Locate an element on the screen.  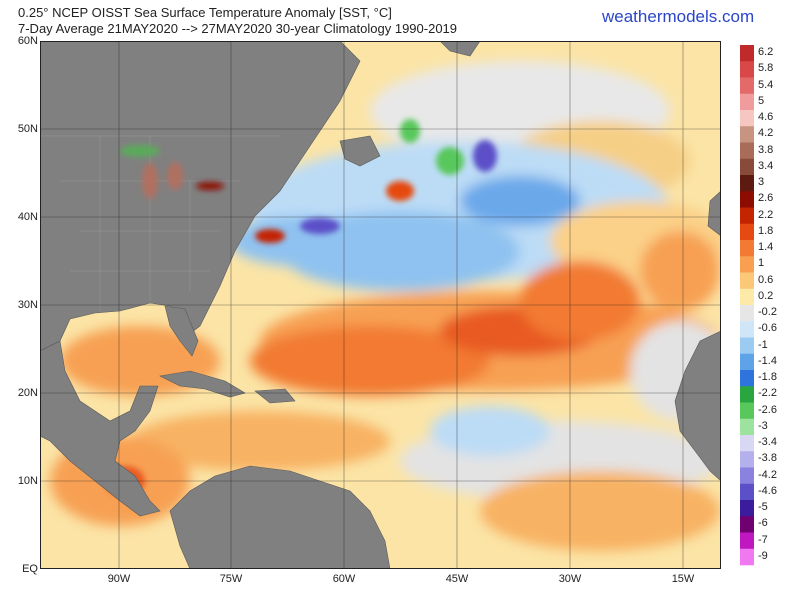
lat-label-20n: 20N is located at coordinates (27, 393).